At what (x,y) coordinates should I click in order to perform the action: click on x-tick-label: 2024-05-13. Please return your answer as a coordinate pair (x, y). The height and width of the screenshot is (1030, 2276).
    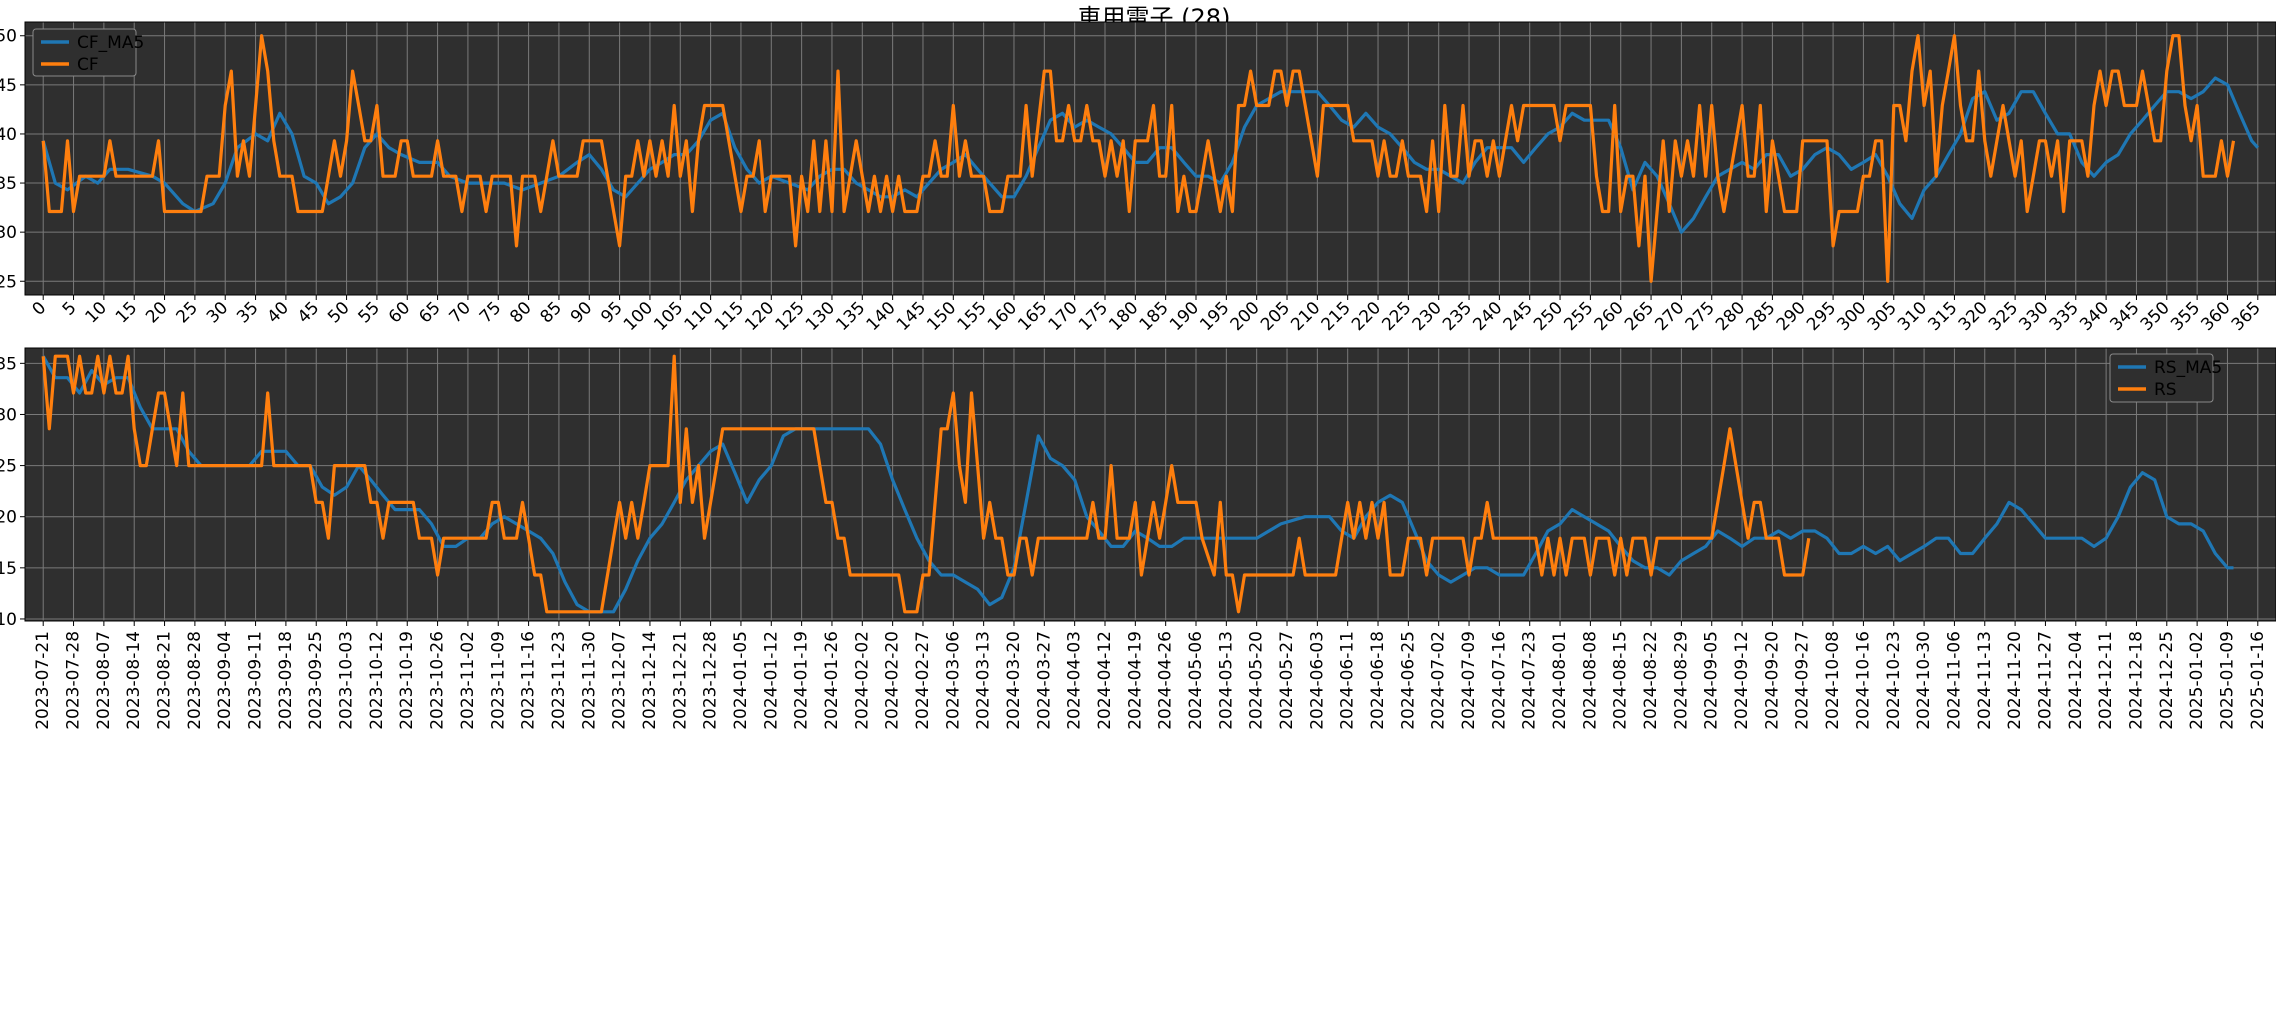
    Looking at the image, I should click on (1226, 680).